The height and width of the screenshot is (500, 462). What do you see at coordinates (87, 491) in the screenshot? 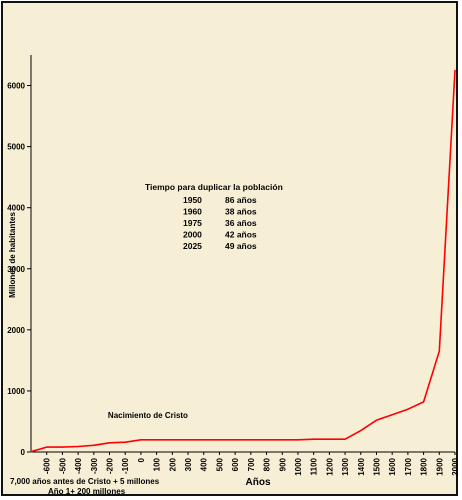
I see `x-extra-label-year-one: Año 1+ 200 millones` at bounding box center [87, 491].